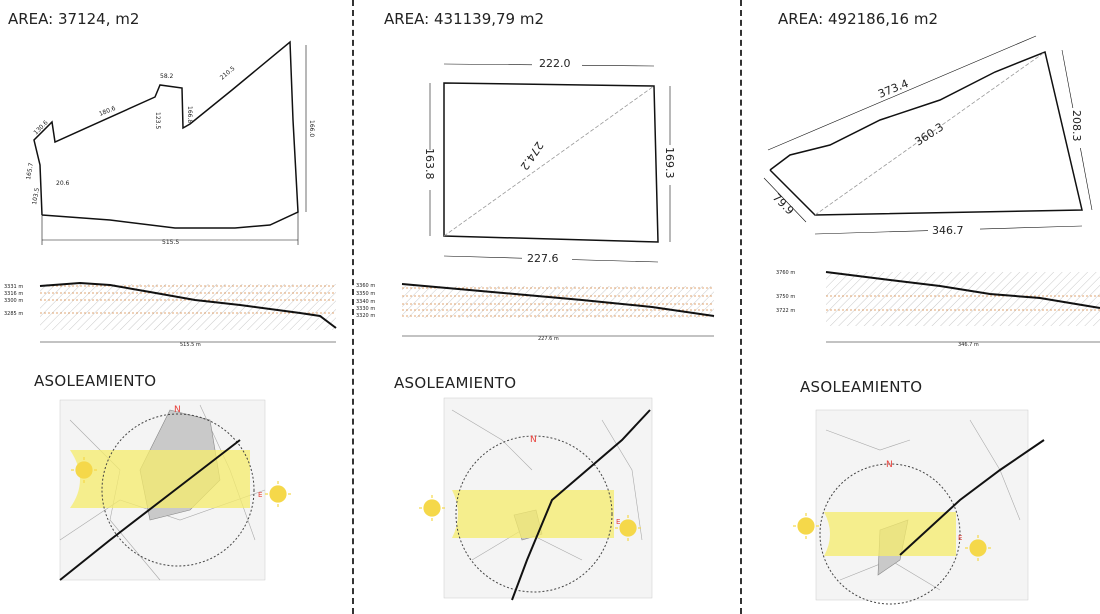 This screenshot has height=614, width=1100. I want to click on level-label: 3760 m, so click(785, 273).